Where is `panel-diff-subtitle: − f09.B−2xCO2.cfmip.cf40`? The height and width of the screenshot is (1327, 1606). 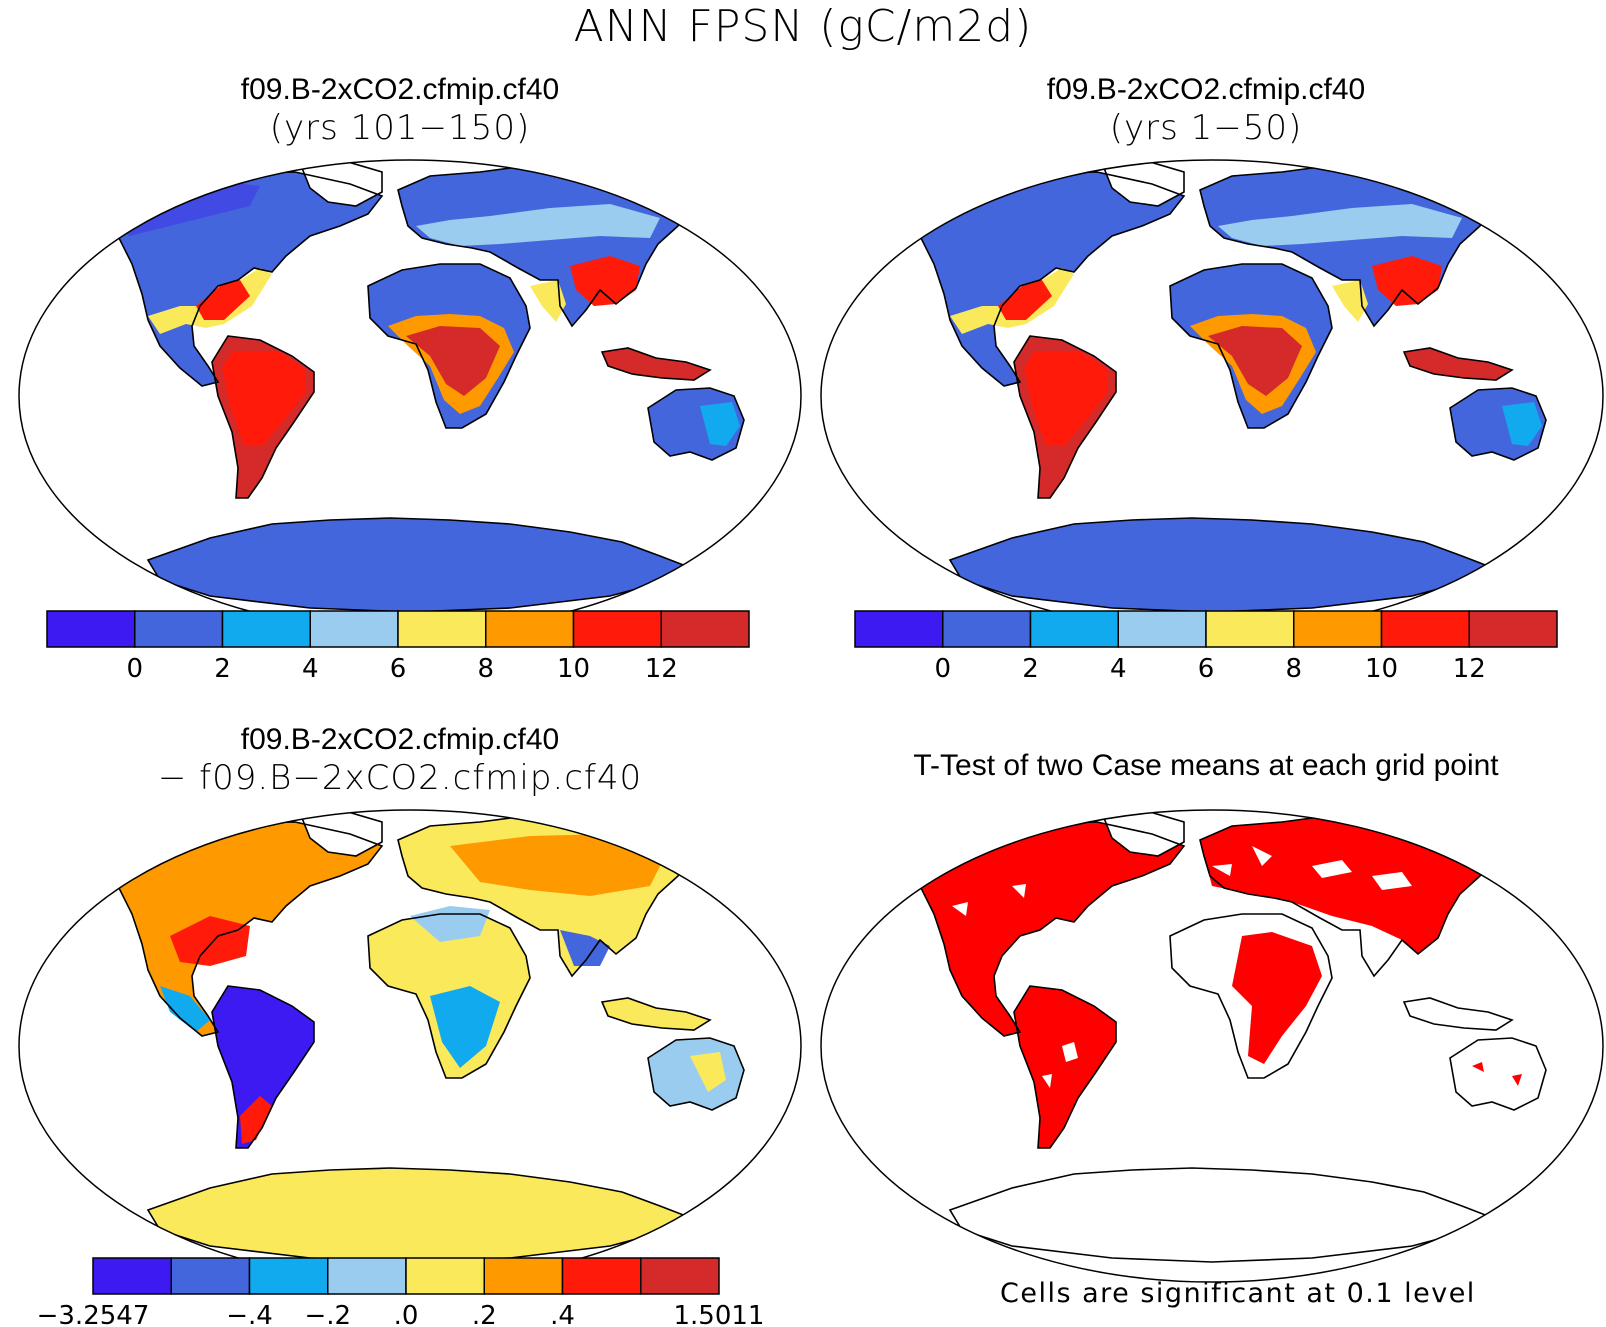 panel-diff-subtitle: − f09.B−2xCO2.cfmip.cf40 is located at coordinates (400, 778).